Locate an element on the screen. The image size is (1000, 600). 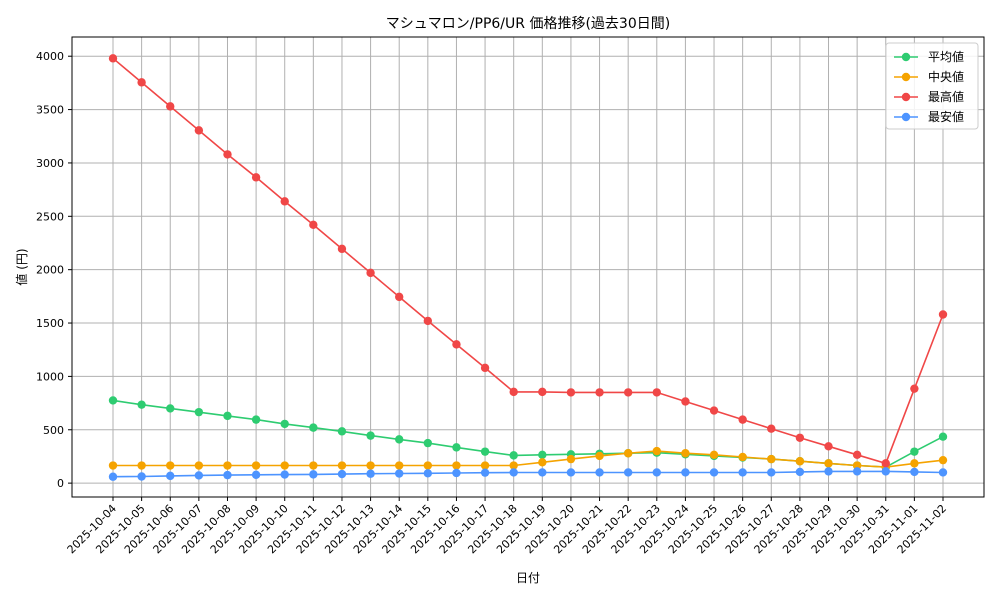
y-tick-label: 1000 is located at coordinates (50, 376).